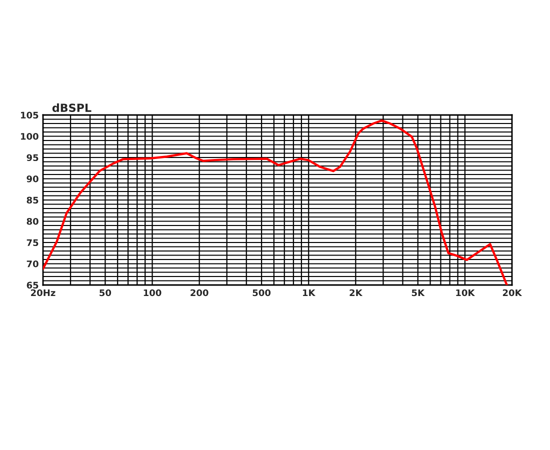 The width and height of the screenshot is (550, 450). I want to click on y-tick-label: 65, so click(32, 285).